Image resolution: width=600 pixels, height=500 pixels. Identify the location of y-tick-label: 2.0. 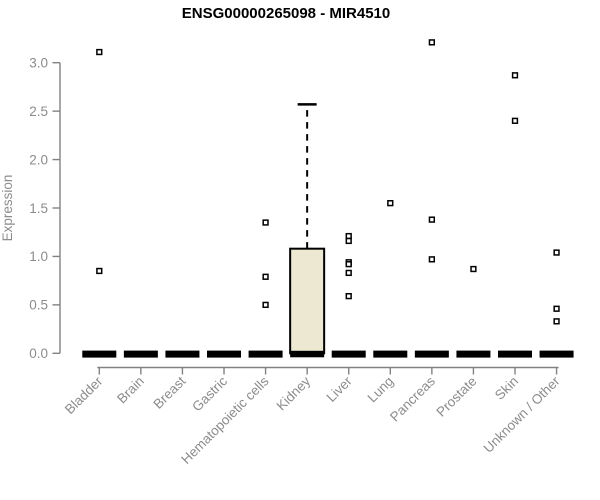
(38, 159).